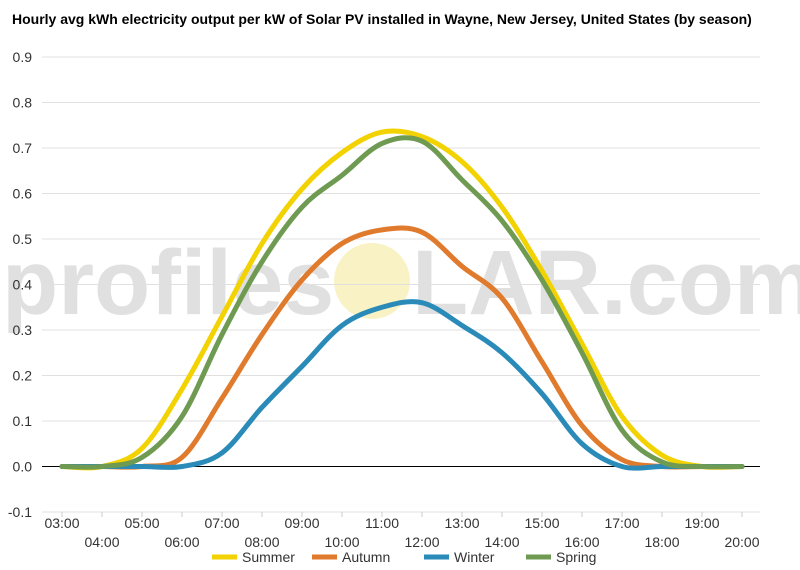 Image resolution: width=800 pixels, height=570 pixels. Describe the element at coordinates (268, 557) in the screenshot. I see `legend-label: Summer` at that location.